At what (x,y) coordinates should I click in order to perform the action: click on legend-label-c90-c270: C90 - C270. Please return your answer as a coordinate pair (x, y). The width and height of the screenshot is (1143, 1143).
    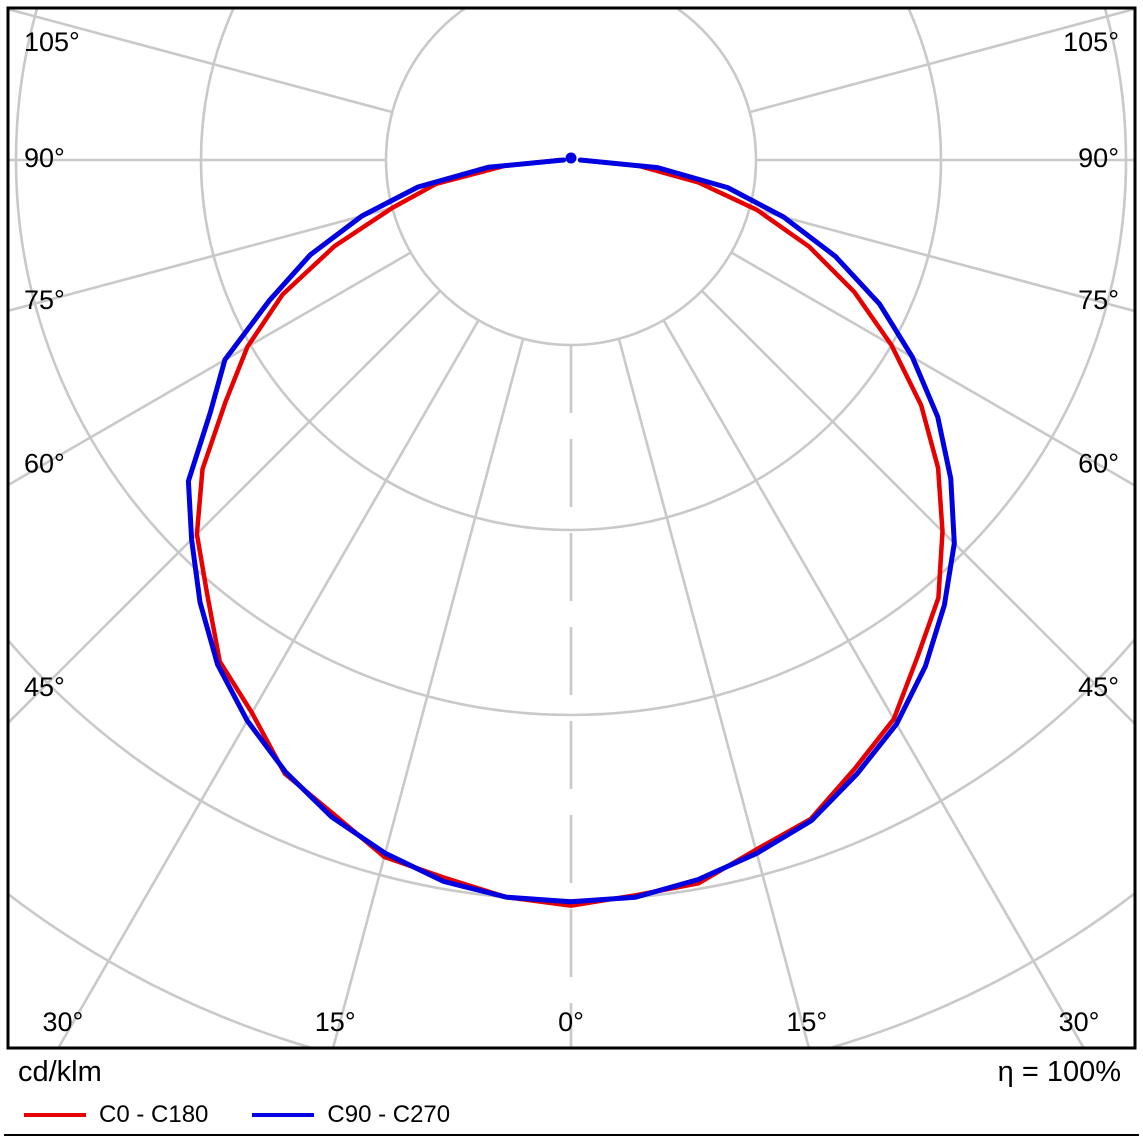
    Looking at the image, I should click on (389, 1114).